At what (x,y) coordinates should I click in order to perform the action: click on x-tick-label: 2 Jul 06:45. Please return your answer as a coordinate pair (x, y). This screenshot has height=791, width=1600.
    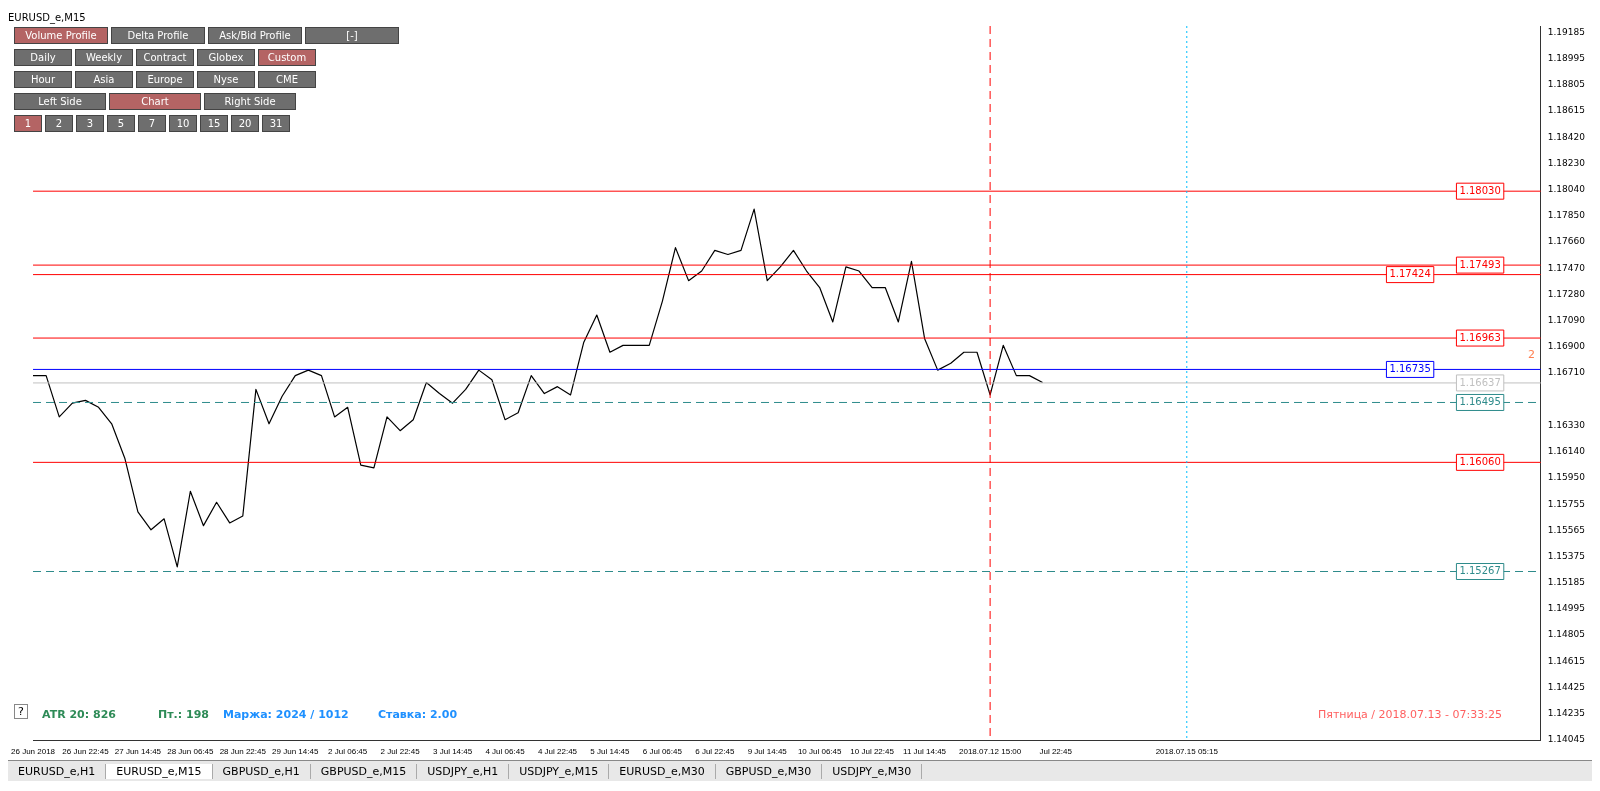
    Looking at the image, I should click on (348, 752).